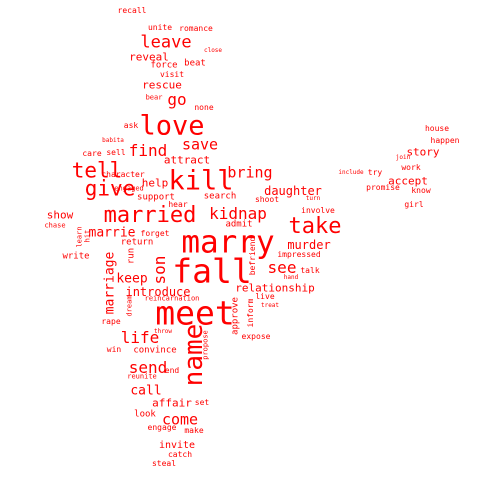 The width and height of the screenshot is (500, 500). Describe the element at coordinates (97, 170) in the screenshot. I see `word-tell: tell` at that location.